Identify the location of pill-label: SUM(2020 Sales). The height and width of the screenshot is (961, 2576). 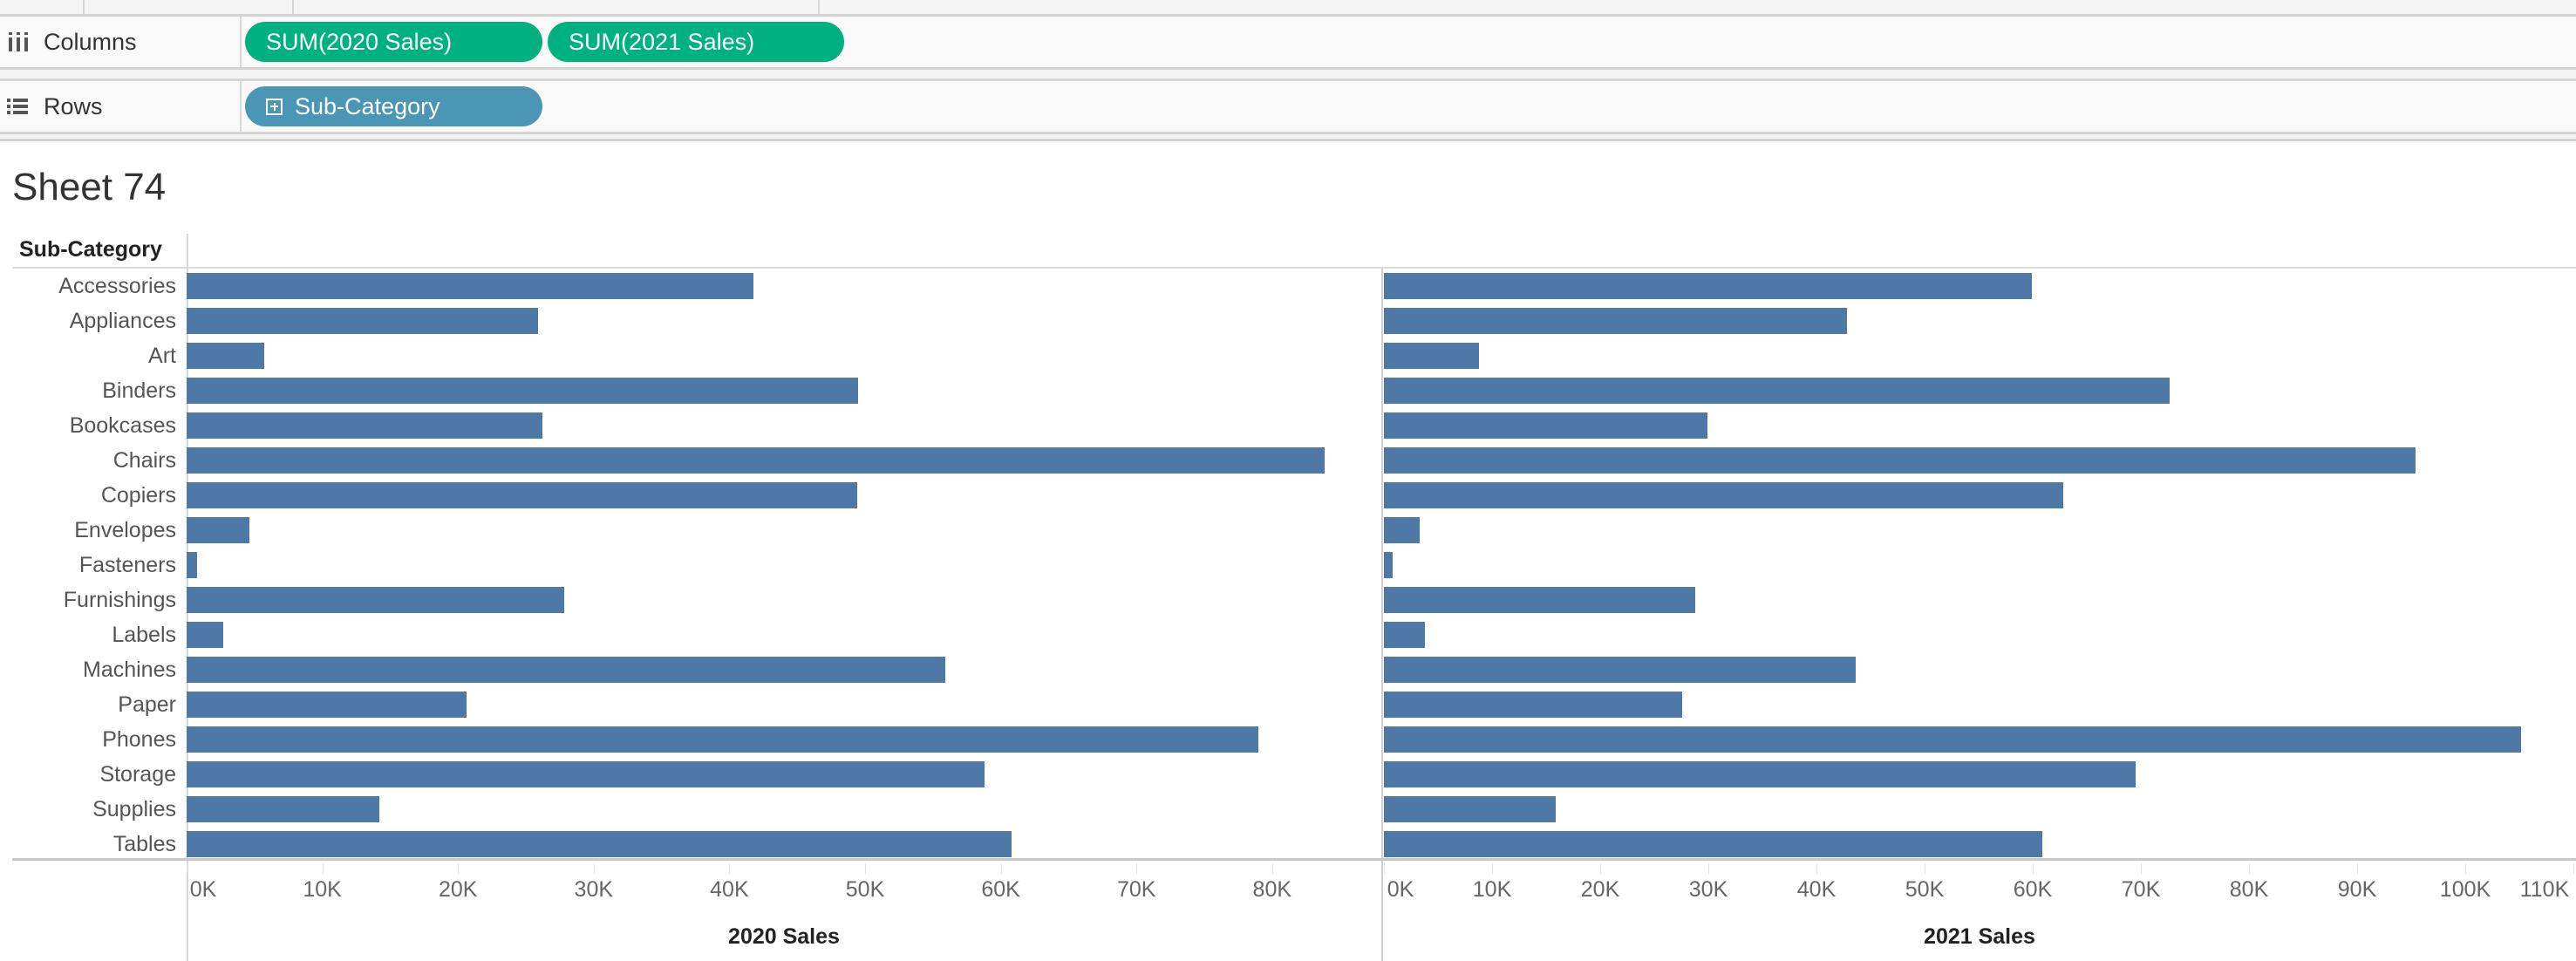
(359, 42).